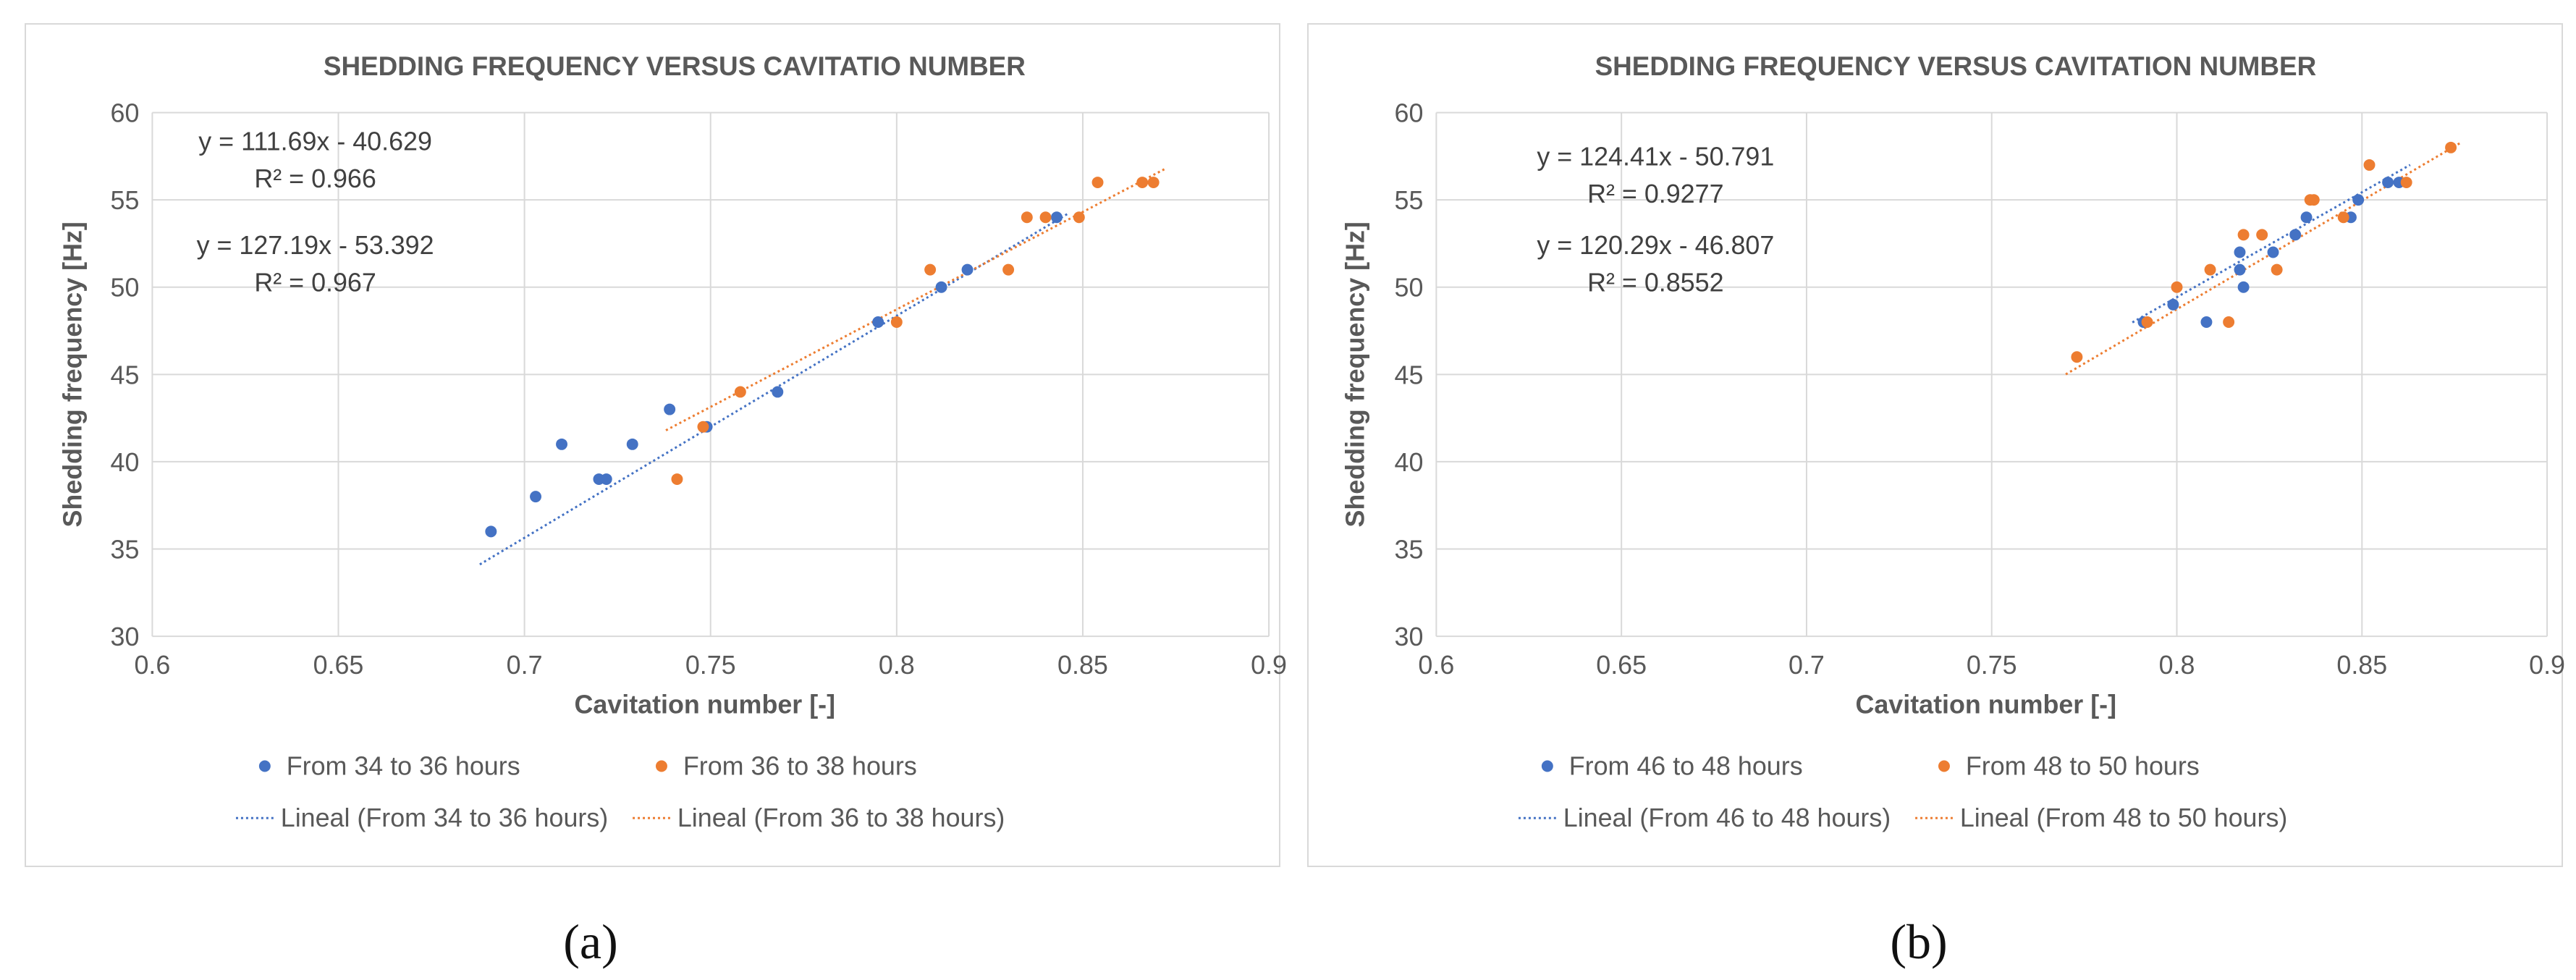 This screenshot has height=980, width=2576. What do you see at coordinates (897, 665) in the screenshot?
I see `chart-a-x-tick-label: 0.8` at bounding box center [897, 665].